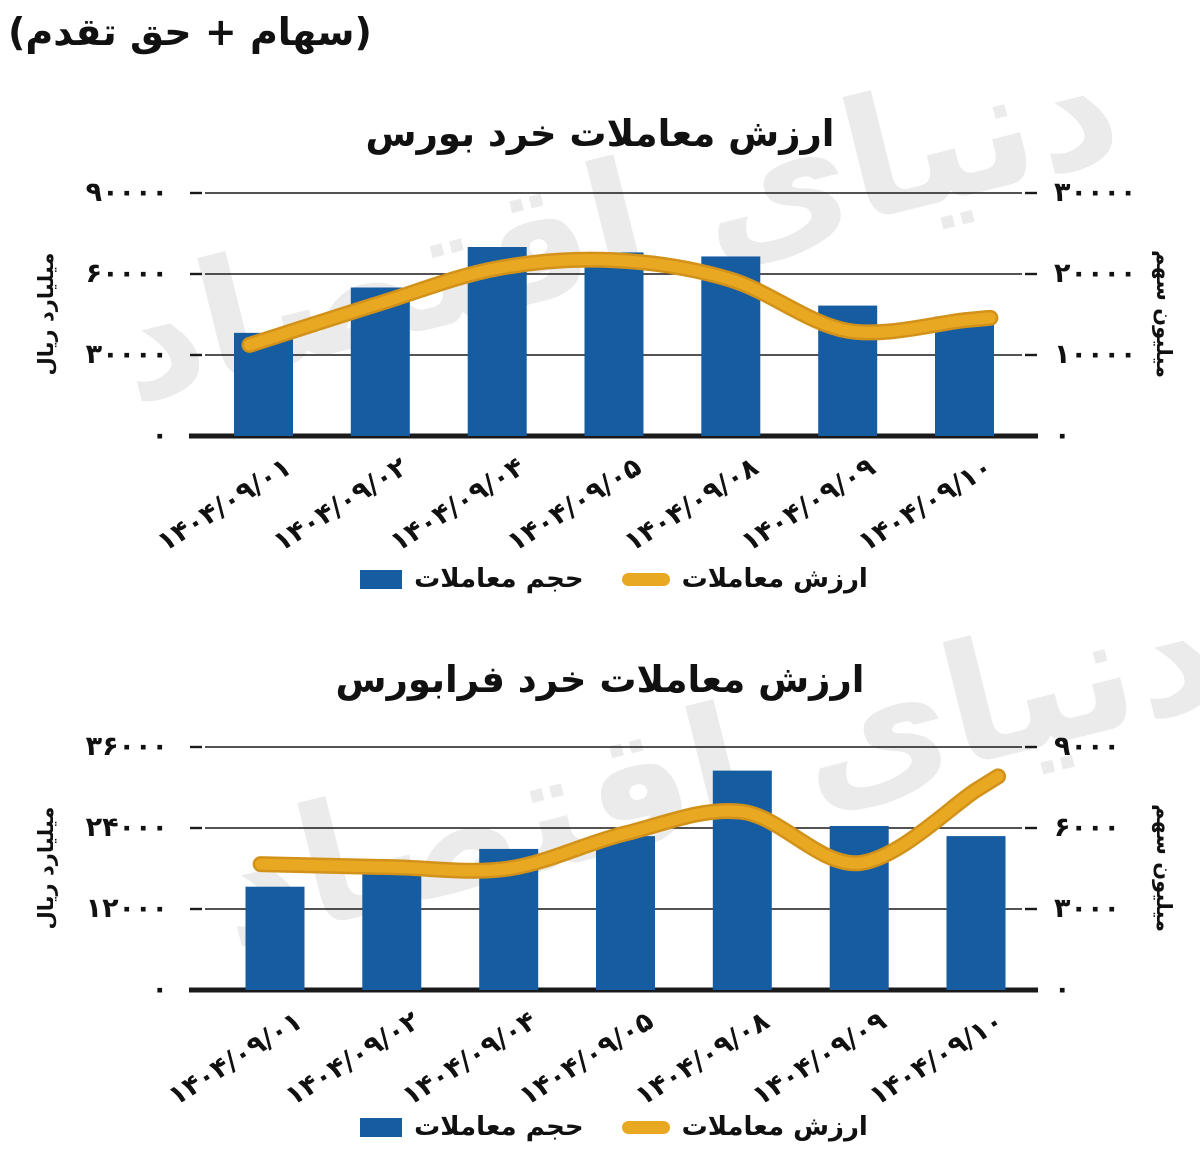  I want to click on y-axis-tick-label: ۹۰۰۰۰, so click(126, 192).